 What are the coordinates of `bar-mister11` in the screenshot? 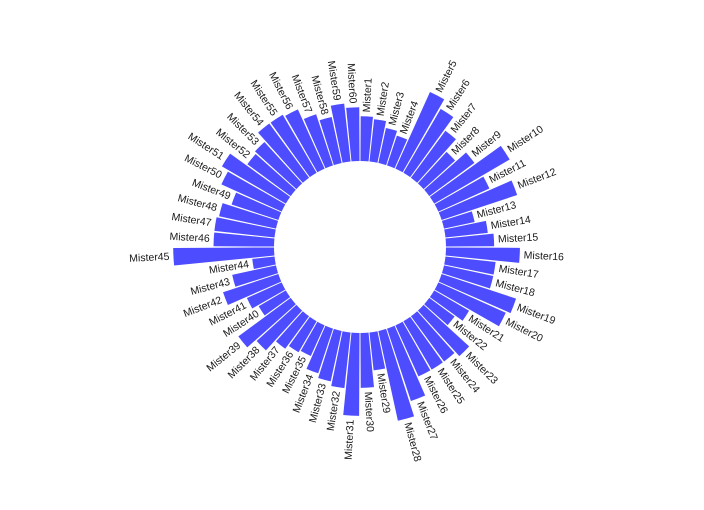 It's located at (462, 194).